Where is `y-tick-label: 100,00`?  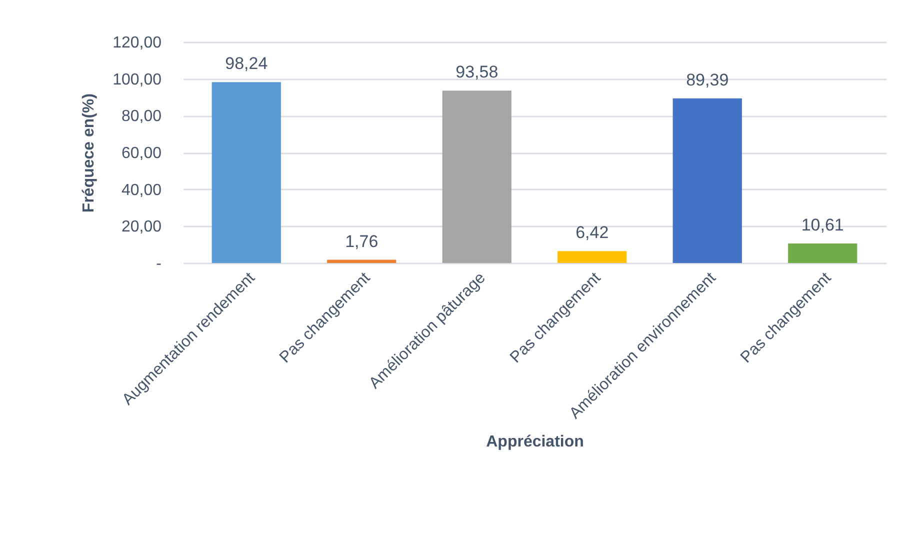 y-tick-label: 100,00 is located at coordinates (137, 79).